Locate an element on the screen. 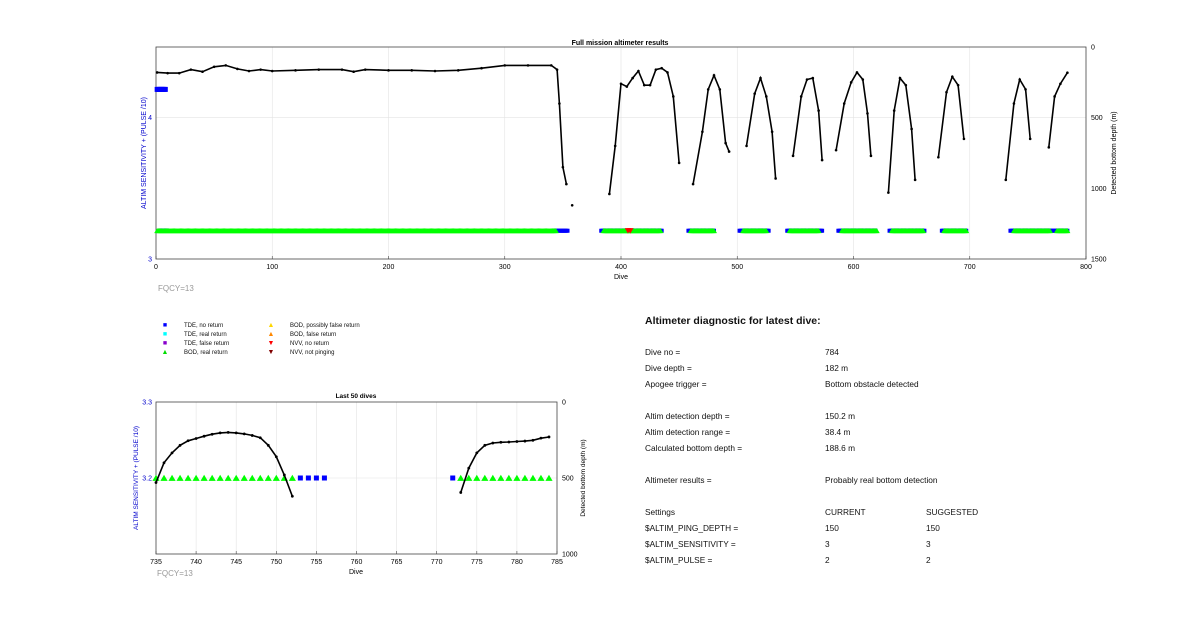  diag-row-apogee-trigger: Apogee trigger = Bottom obstacle detected is located at coordinates (875, 385).